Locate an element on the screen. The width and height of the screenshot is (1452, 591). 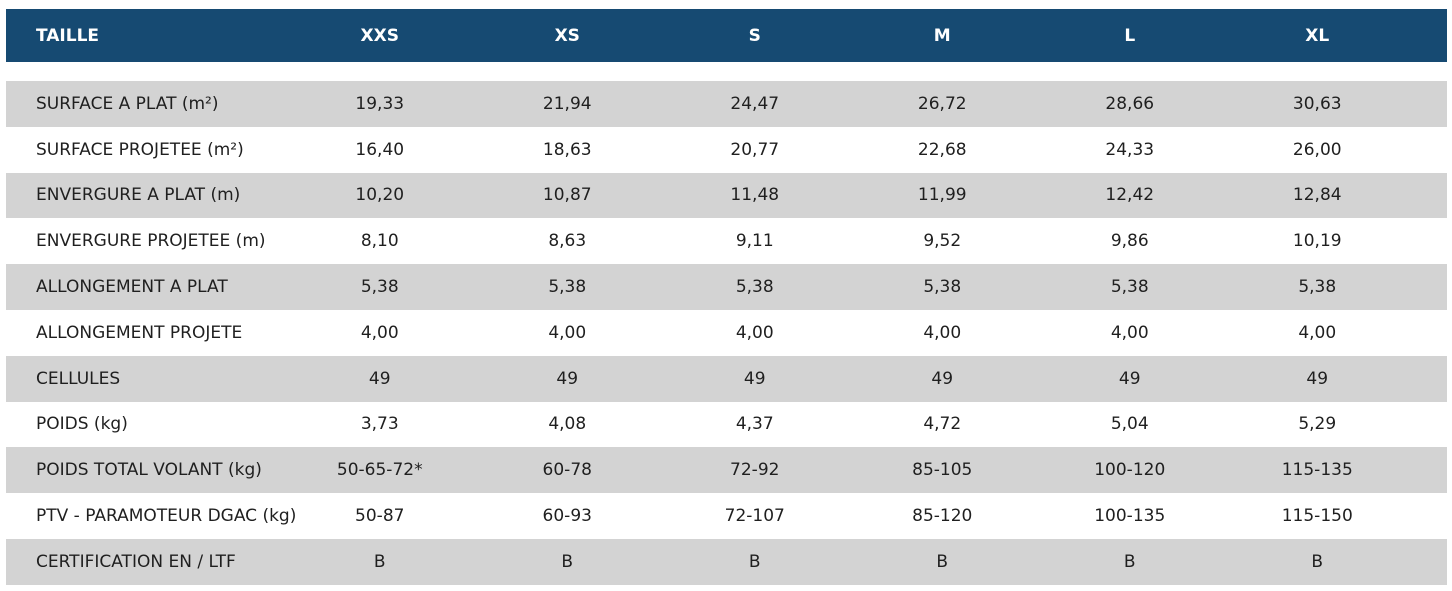
row-value: 18,63 is located at coordinates (567, 149).